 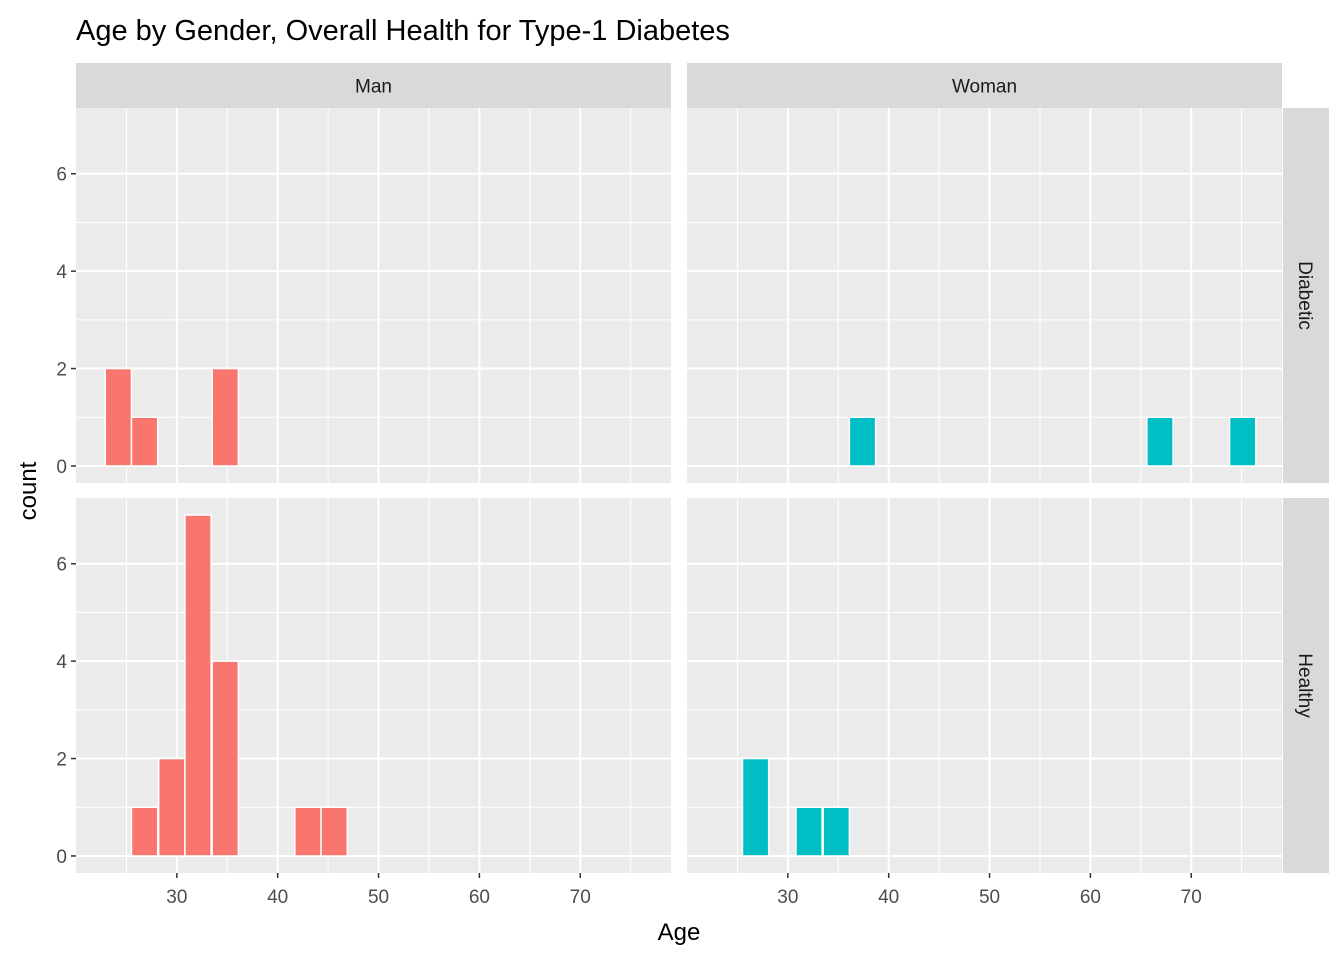 I want to click on facet-label-woman: Woman, so click(x=984, y=87).